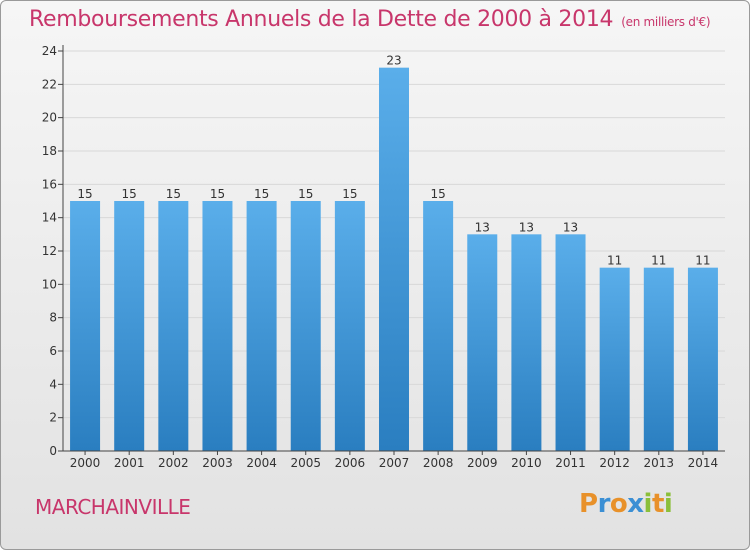 This screenshot has width=750, height=550. Describe the element at coordinates (49, 218) in the screenshot. I see `y-tick-label: 14` at that location.